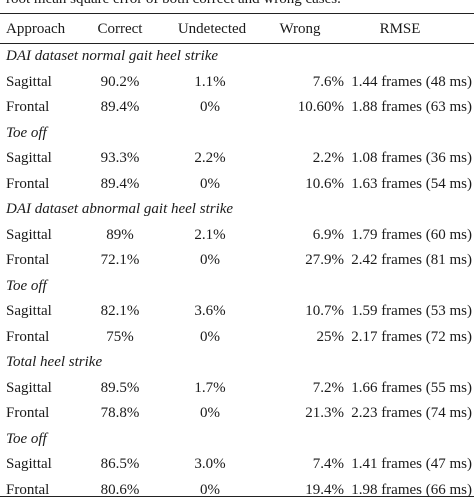  Describe the element at coordinates (120, 235) in the screenshot. I see `cell-correct: 89%` at that location.